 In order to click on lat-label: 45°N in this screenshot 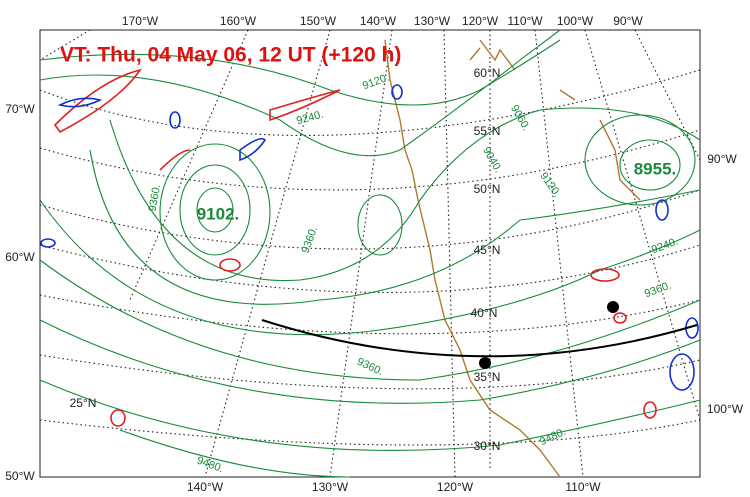, I will do `click(487, 250)`.